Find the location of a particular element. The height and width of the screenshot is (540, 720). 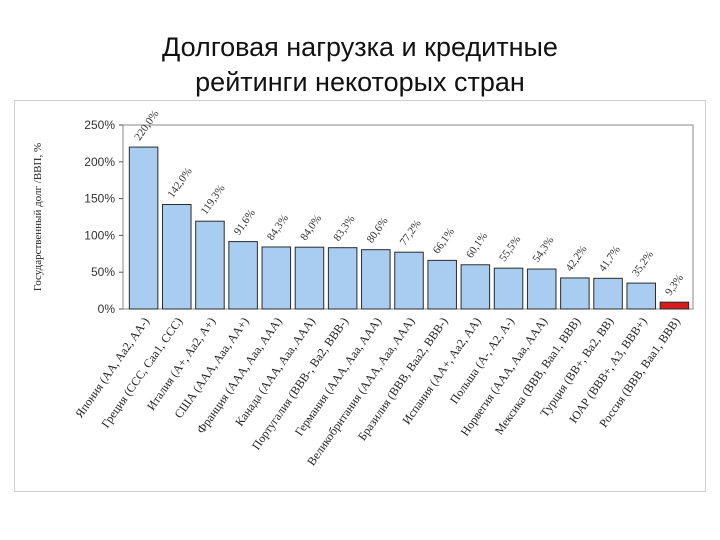

value-label: 55,5% is located at coordinates (510, 249).